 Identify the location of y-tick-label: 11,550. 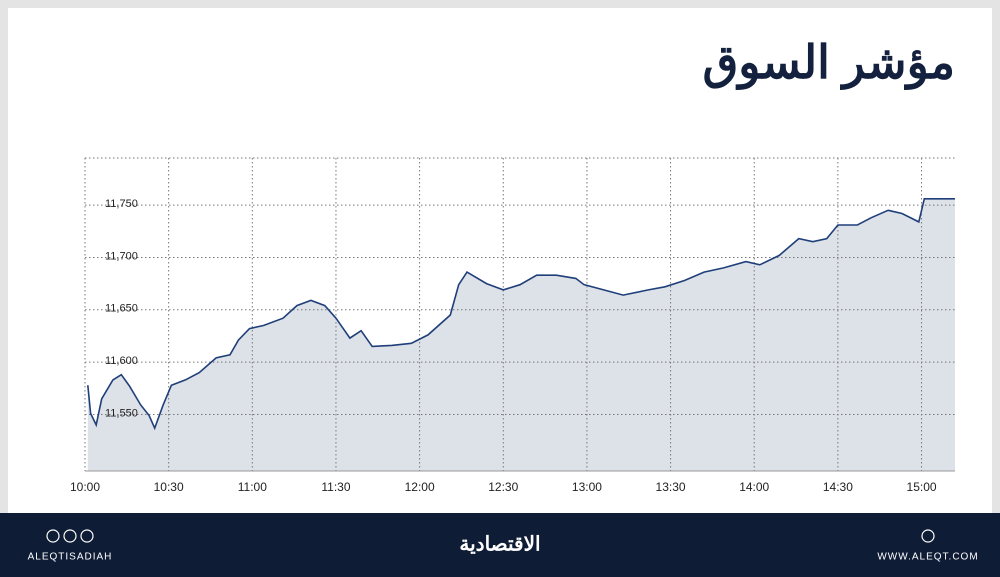
(121, 413).